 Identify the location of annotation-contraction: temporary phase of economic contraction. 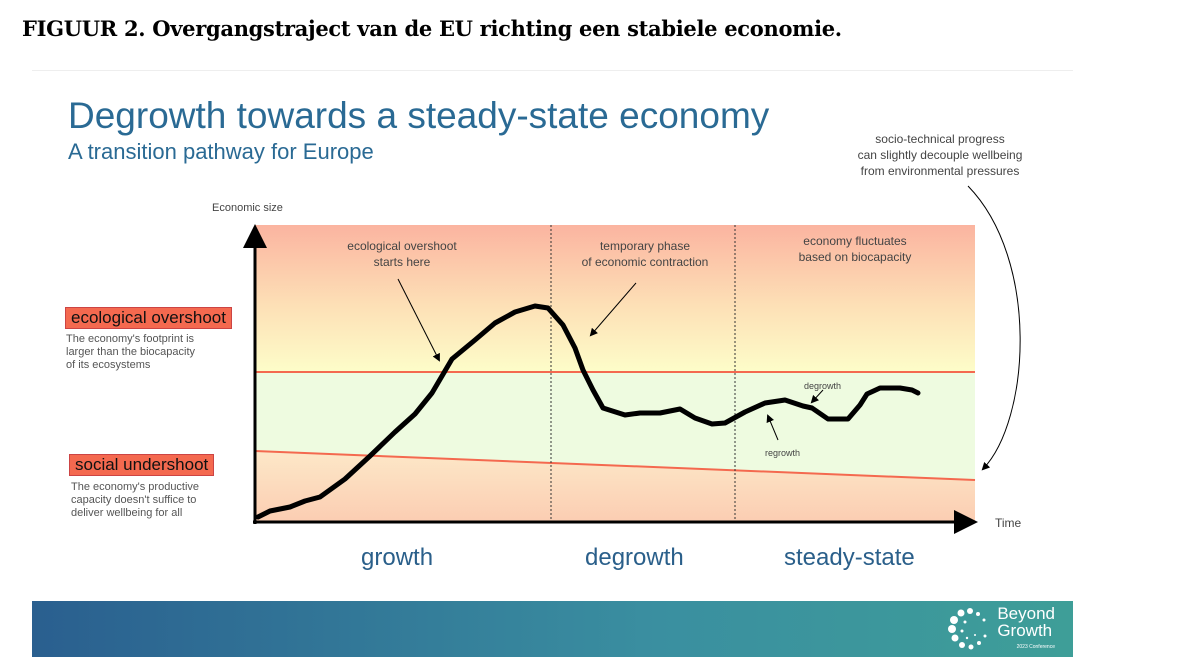
(645, 254).